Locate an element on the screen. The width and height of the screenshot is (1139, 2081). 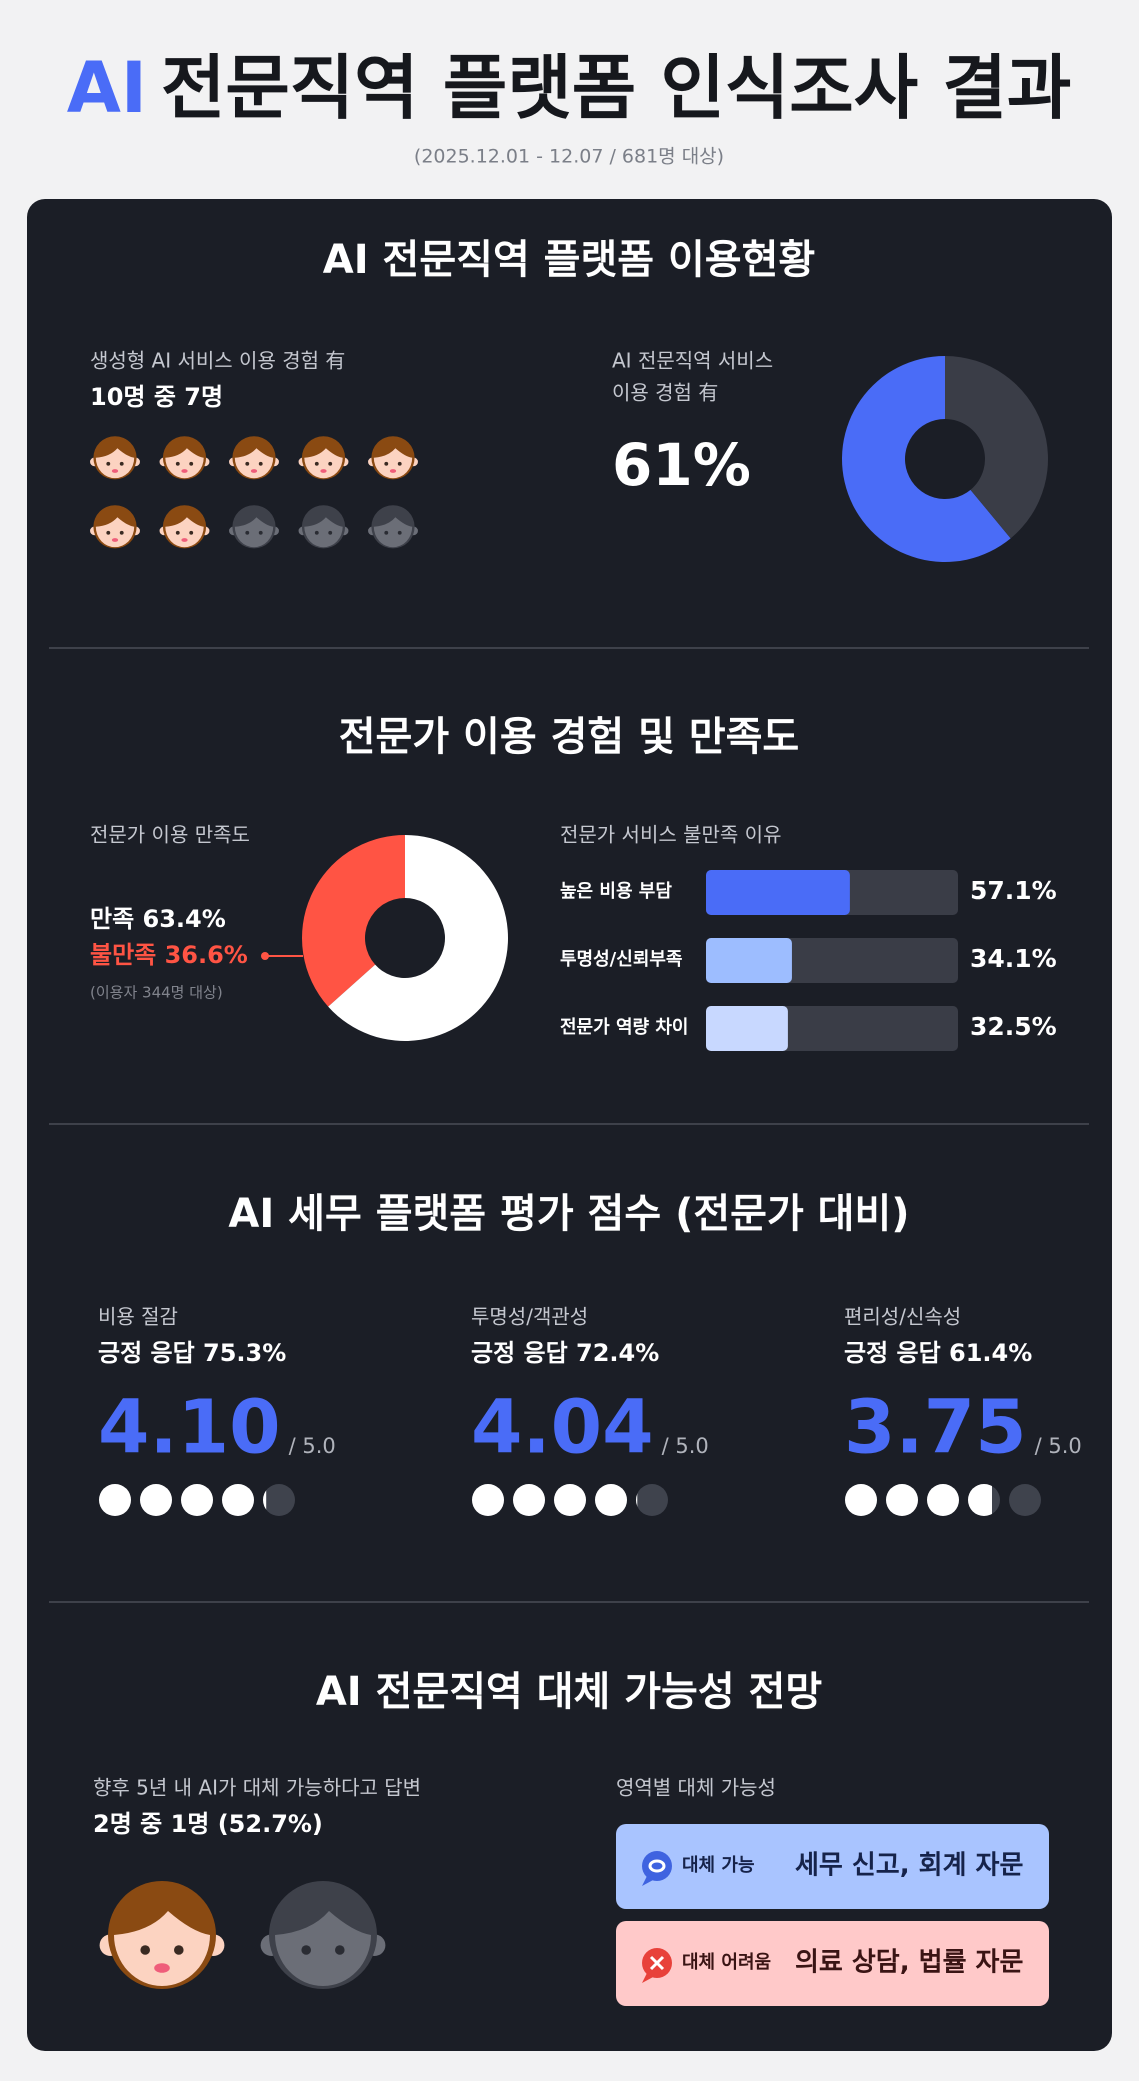
score: 3.75 is located at coordinates (935, 1428).